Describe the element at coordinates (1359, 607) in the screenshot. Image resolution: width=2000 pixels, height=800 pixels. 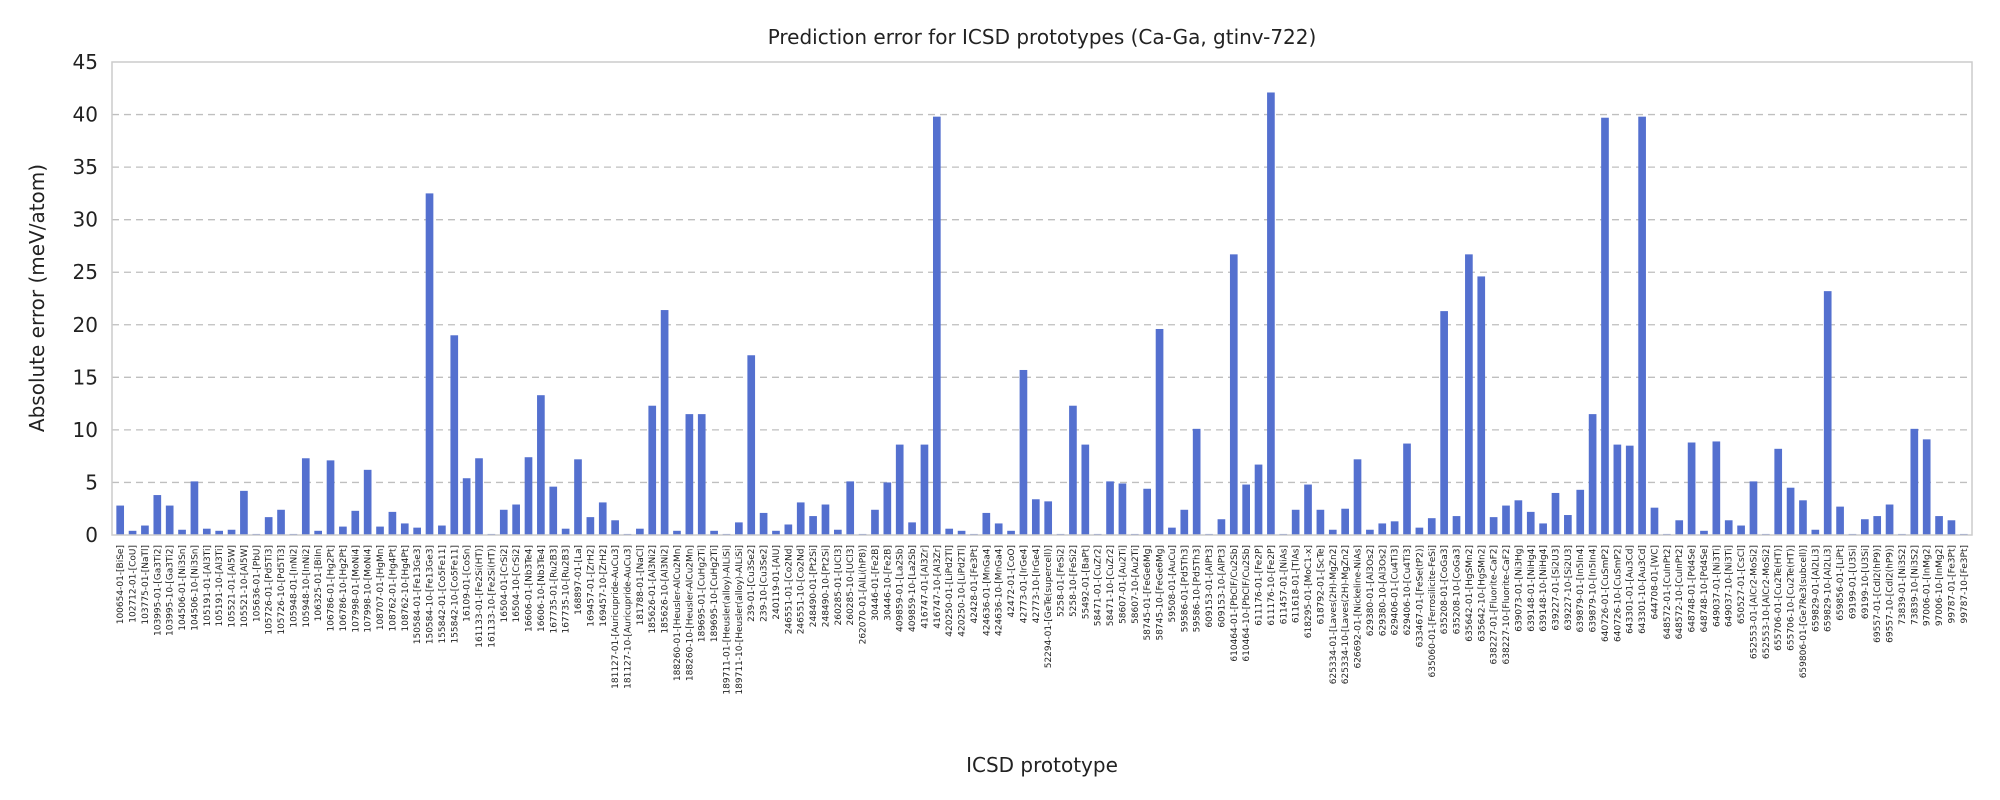
I see `x-tick-label: 626692-01-[Nickeline-NiAs]` at that location.